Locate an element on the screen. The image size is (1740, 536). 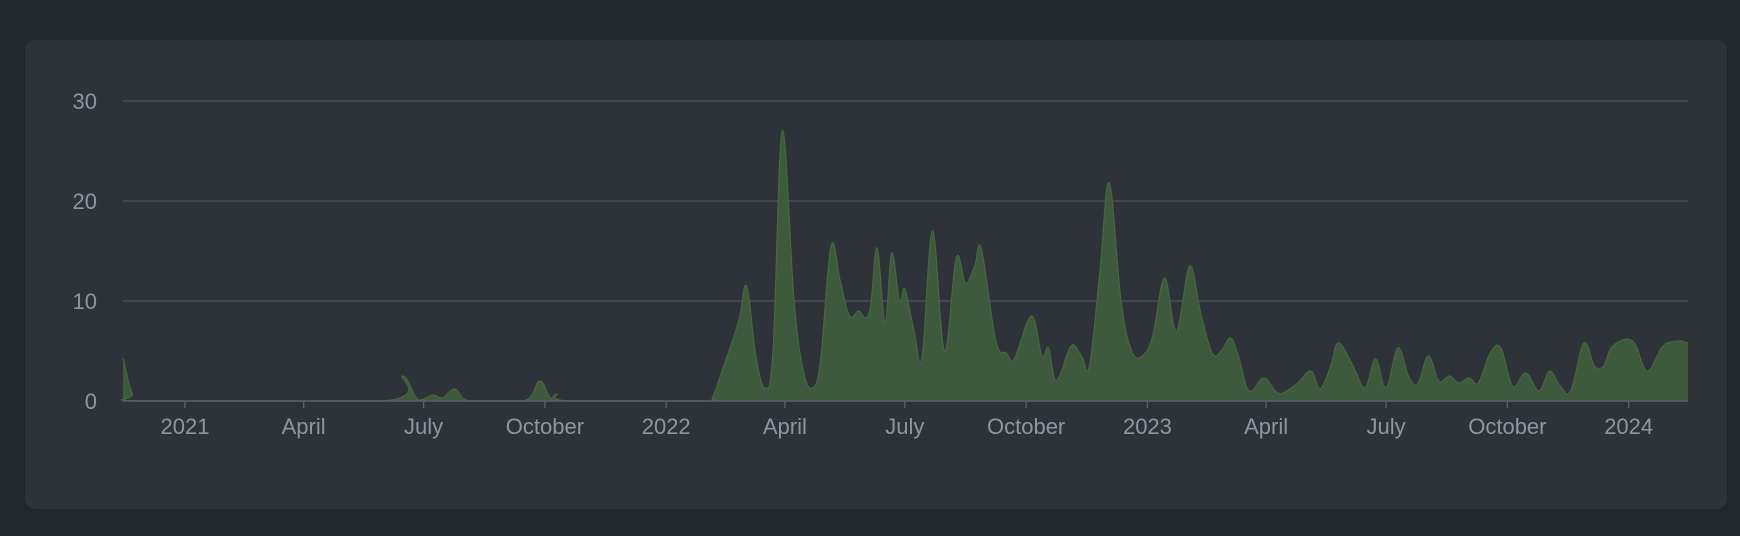
x-tick-label-6: July is located at coordinates (904, 426).